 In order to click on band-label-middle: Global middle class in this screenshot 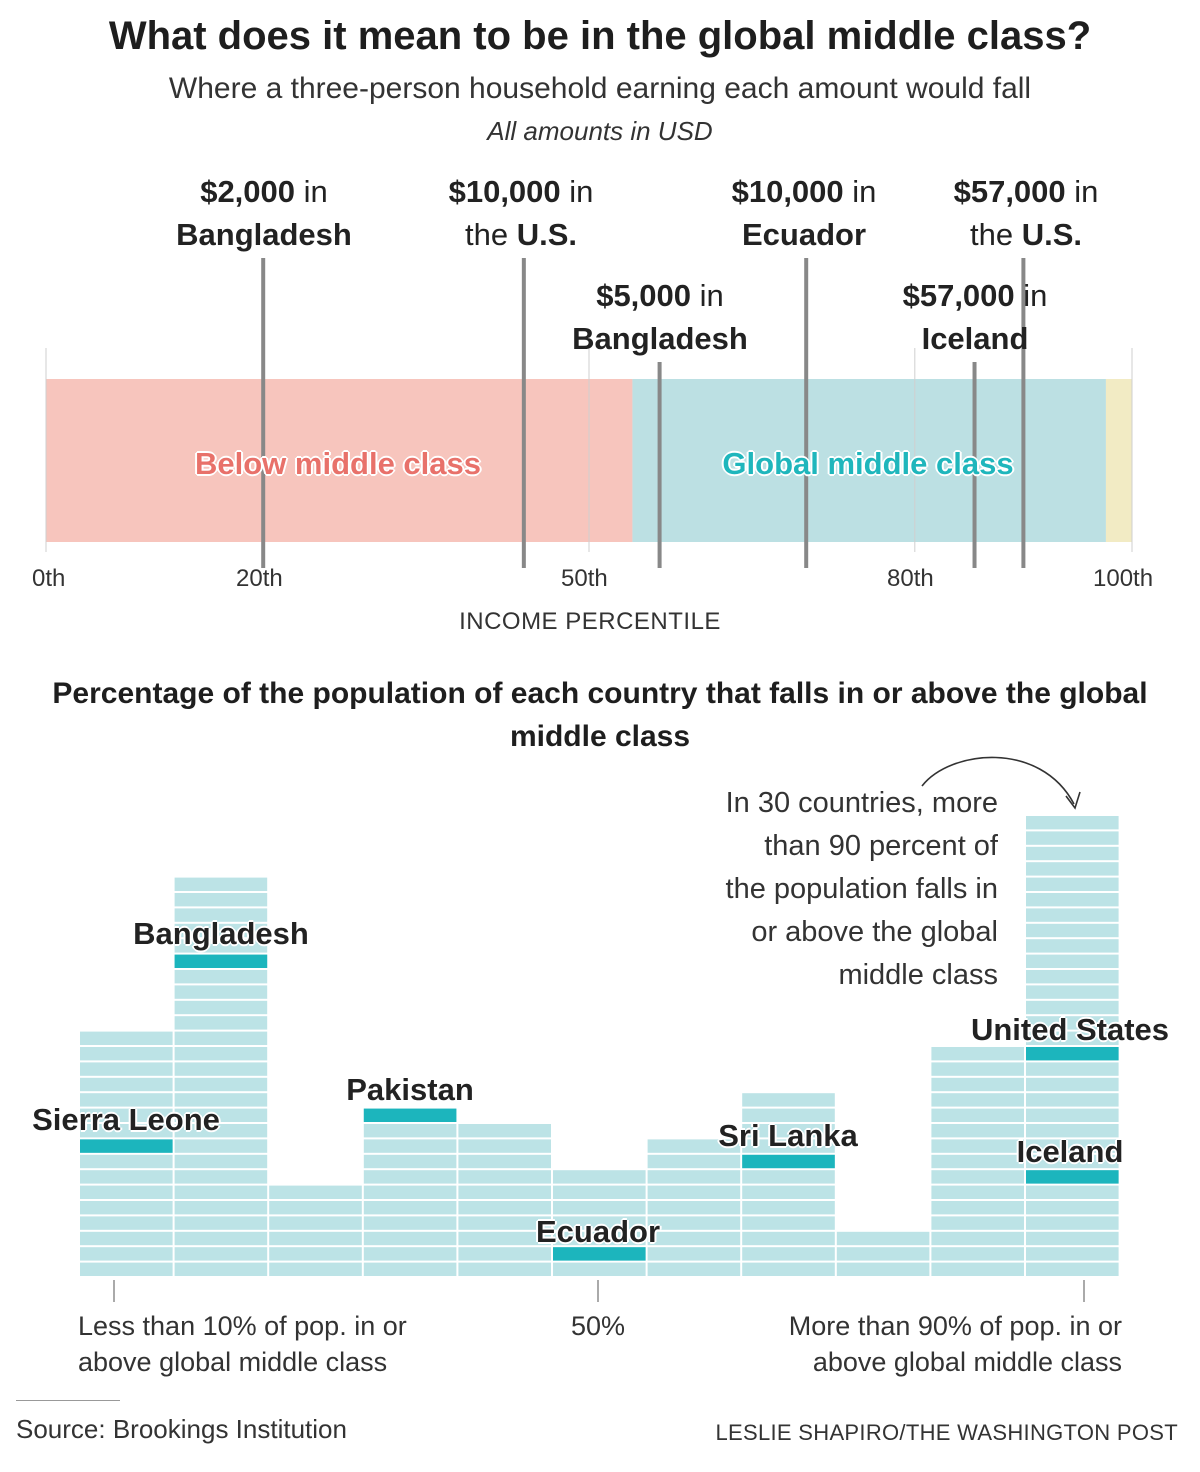, I will do `click(868, 463)`.